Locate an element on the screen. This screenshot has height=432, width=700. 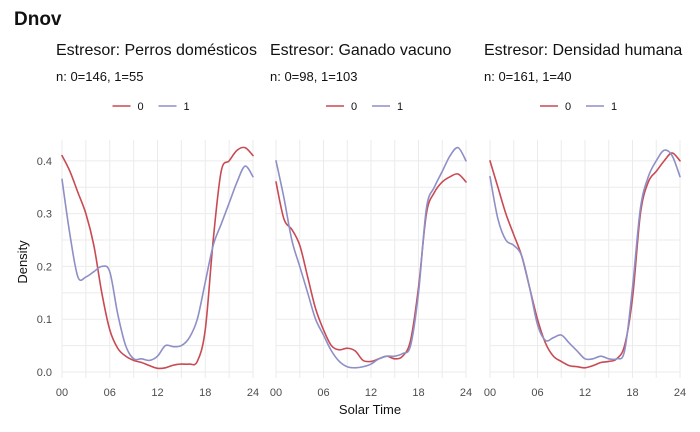
panel-title: Estresor: Perros domésticos is located at coordinates (156, 50).